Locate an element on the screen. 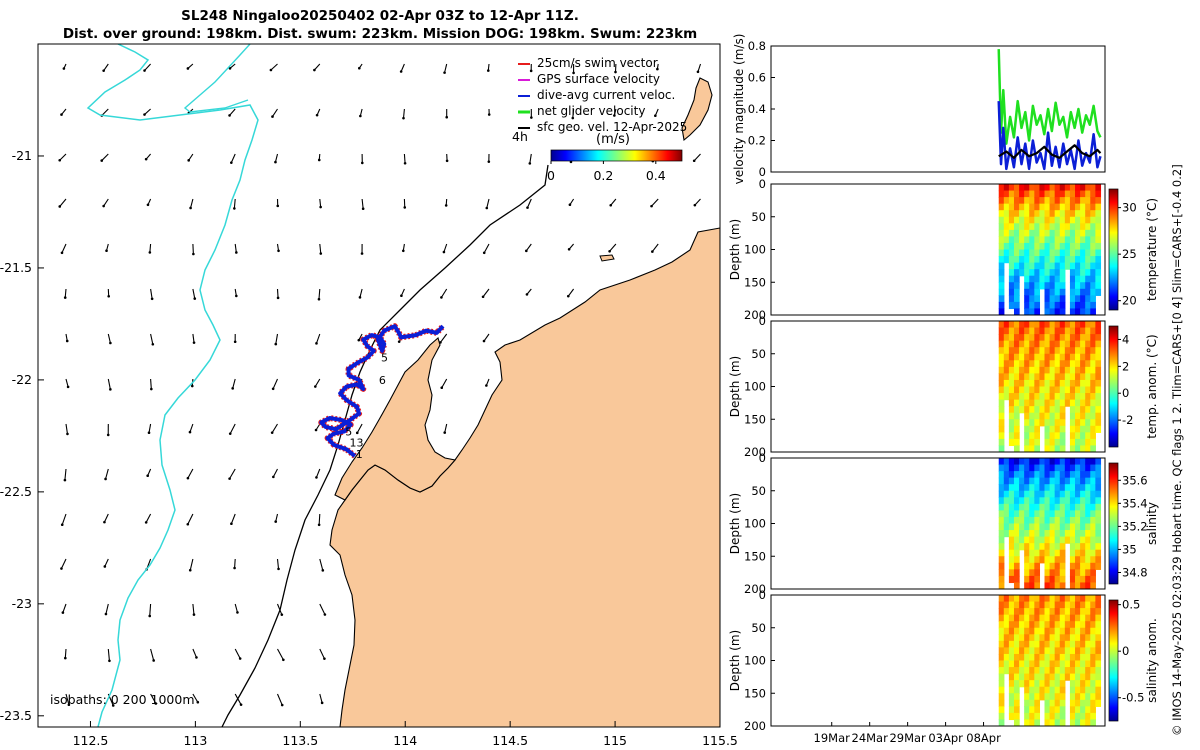  section-ytick-label: 200 is located at coordinates (755, 589).